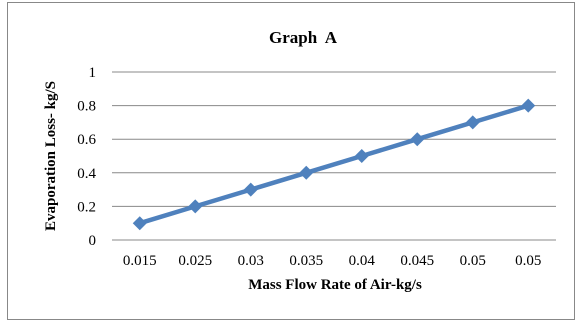 The height and width of the screenshot is (326, 584). What do you see at coordinates (86, 207) in the screenshot?
I see `y-tick-label: 0.2` at bounding box center [86, 207].